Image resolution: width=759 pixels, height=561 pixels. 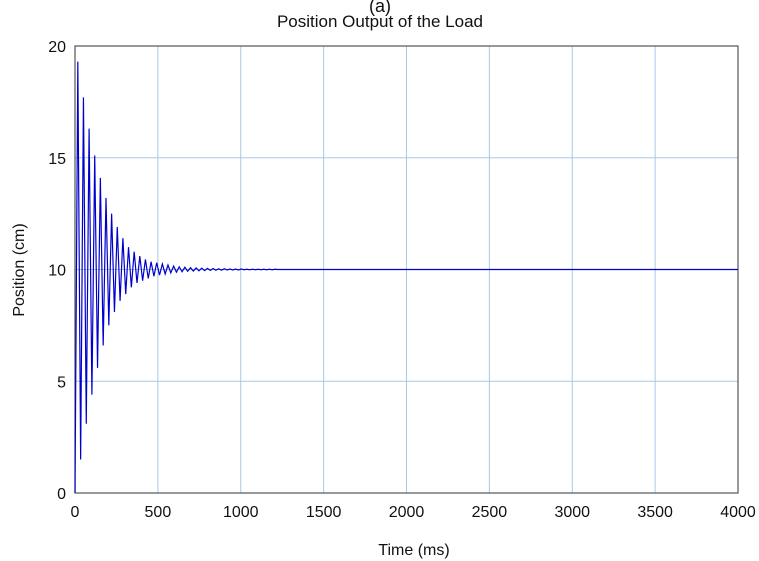 I want to click on chart-title: Position Output of the Load, so click(x=380, y=21).